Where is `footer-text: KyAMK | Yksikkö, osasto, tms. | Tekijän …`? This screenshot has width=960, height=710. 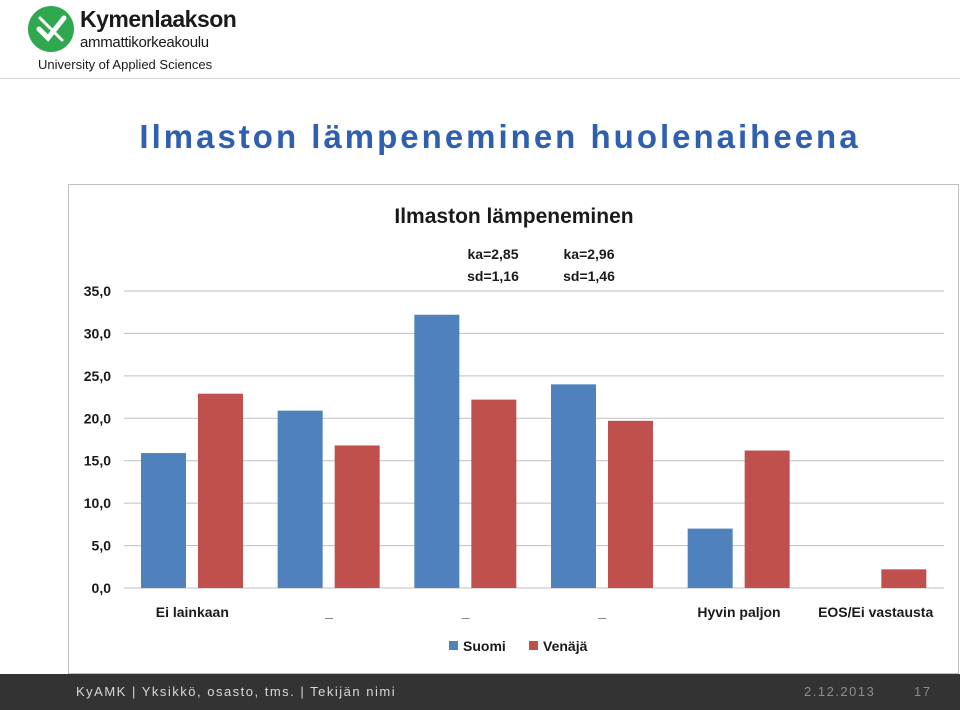
footer-text: KyAMK | Yksikkö, osasto, tms. | Tekijän … is located at coordinates (236, 691).